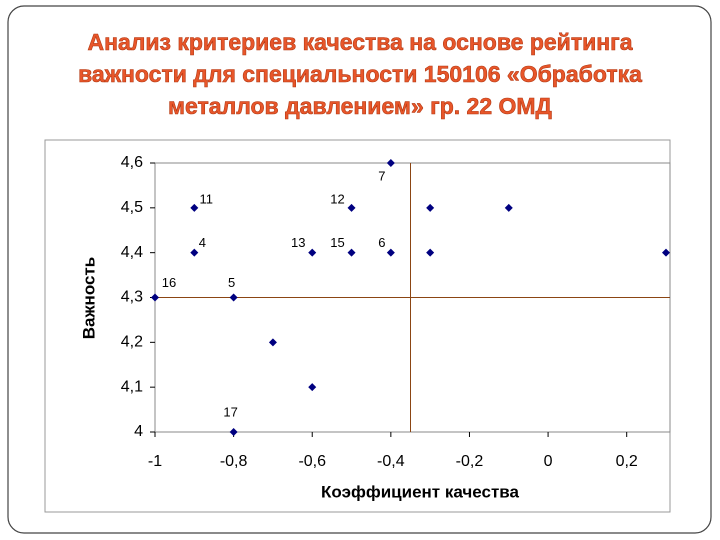  I want to click on y-tick-label: 4,5, so click(132, 207).